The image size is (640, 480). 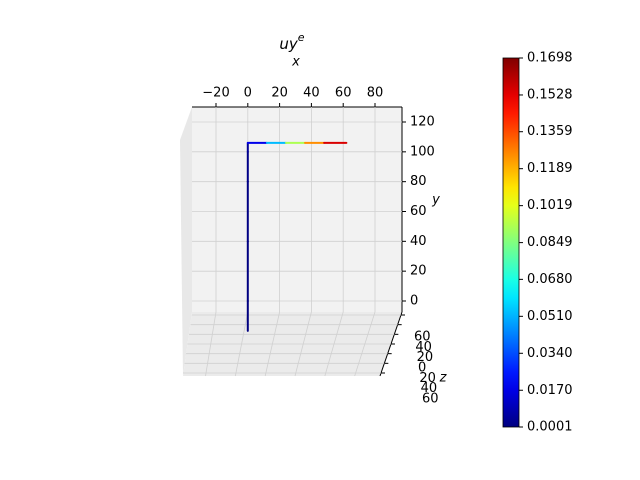 I want to click on x-tick-label: 60, so click(x=343, y=93).